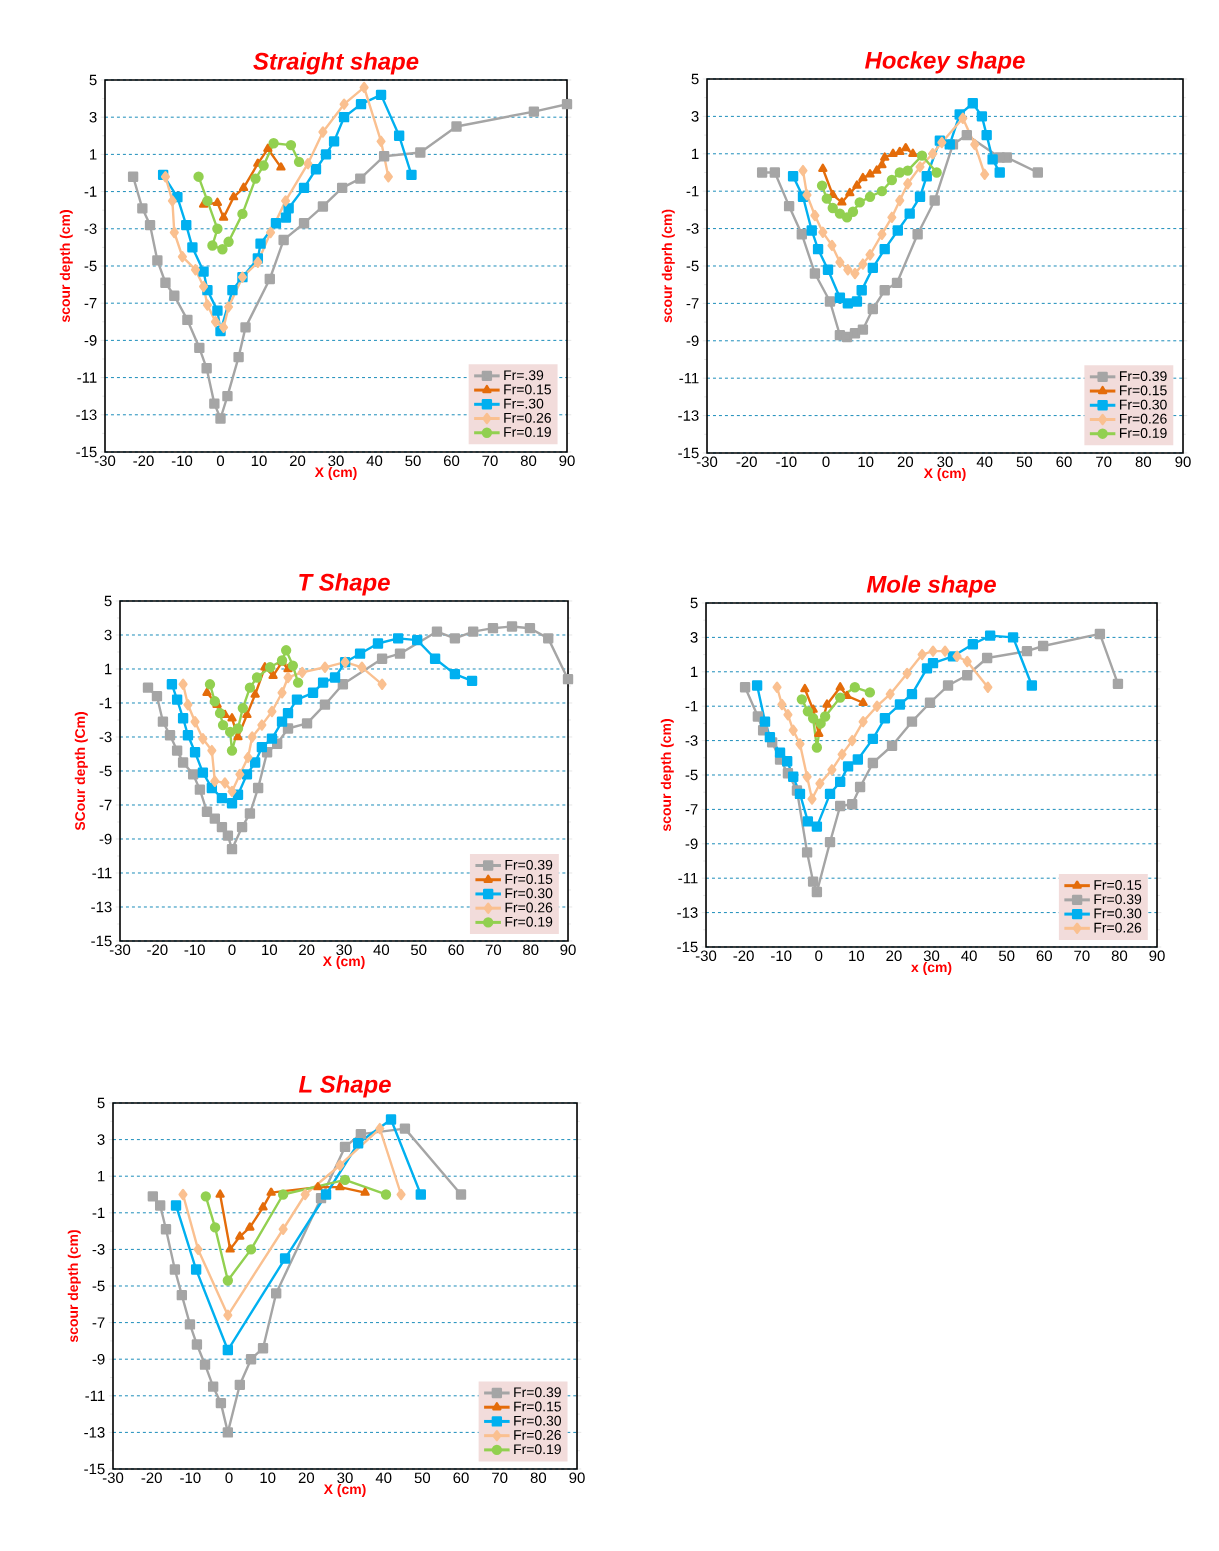 The image size is (1219, 1551). Describe the element at coordinates (944, 474) in the screenshot. I see `x-axis-title: X (cm)` at that location.